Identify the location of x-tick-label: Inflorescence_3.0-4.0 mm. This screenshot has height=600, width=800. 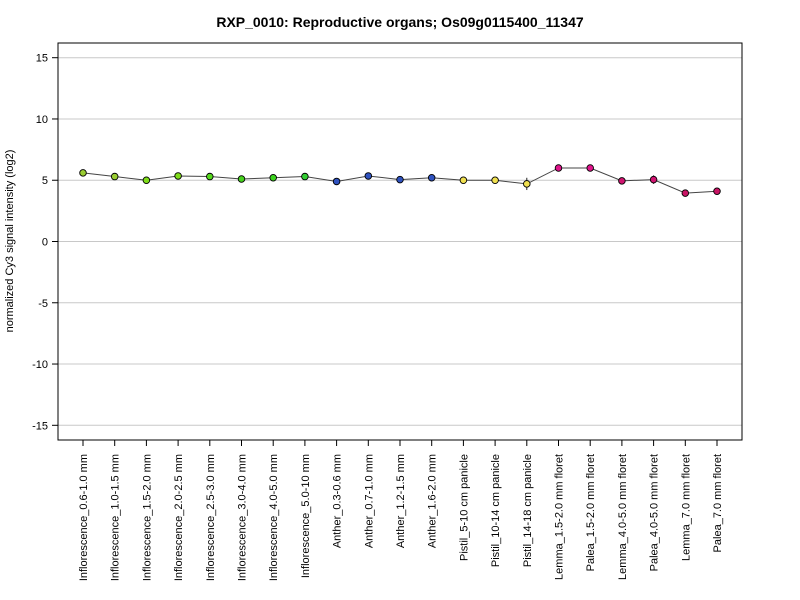
(243, 517).